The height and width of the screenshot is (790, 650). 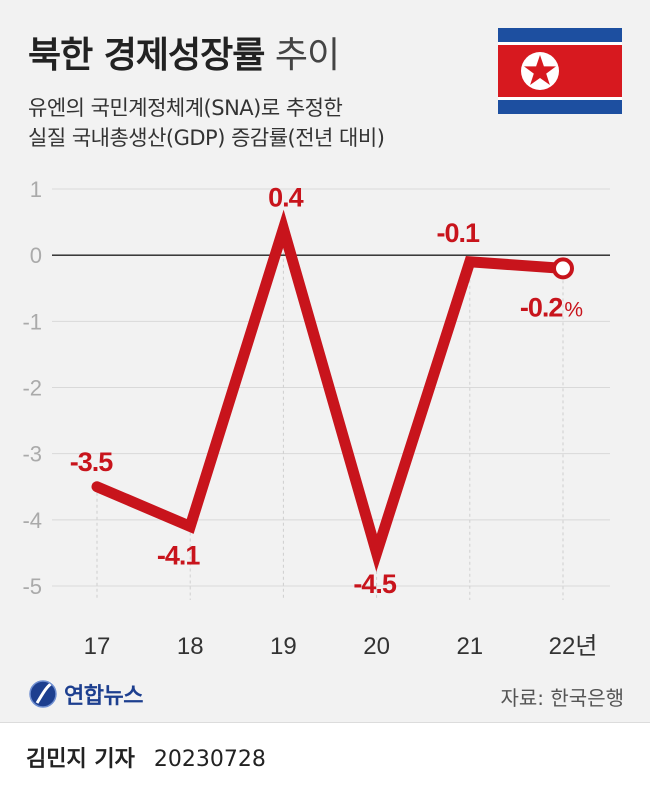 I want to click on data-label: -4.5, so click(x=375, y=584).